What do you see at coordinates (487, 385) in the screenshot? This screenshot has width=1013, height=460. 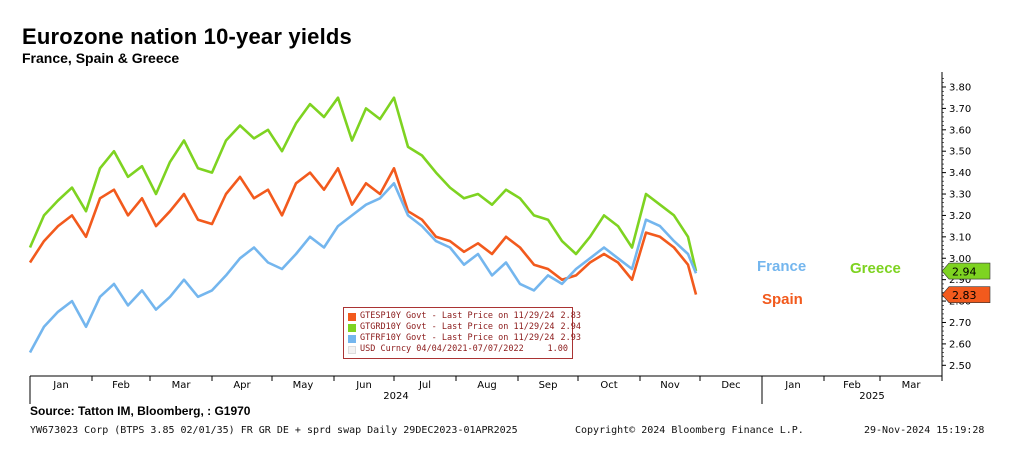 I see `x-tick-label: Aug` at bounding box center [487, 385].